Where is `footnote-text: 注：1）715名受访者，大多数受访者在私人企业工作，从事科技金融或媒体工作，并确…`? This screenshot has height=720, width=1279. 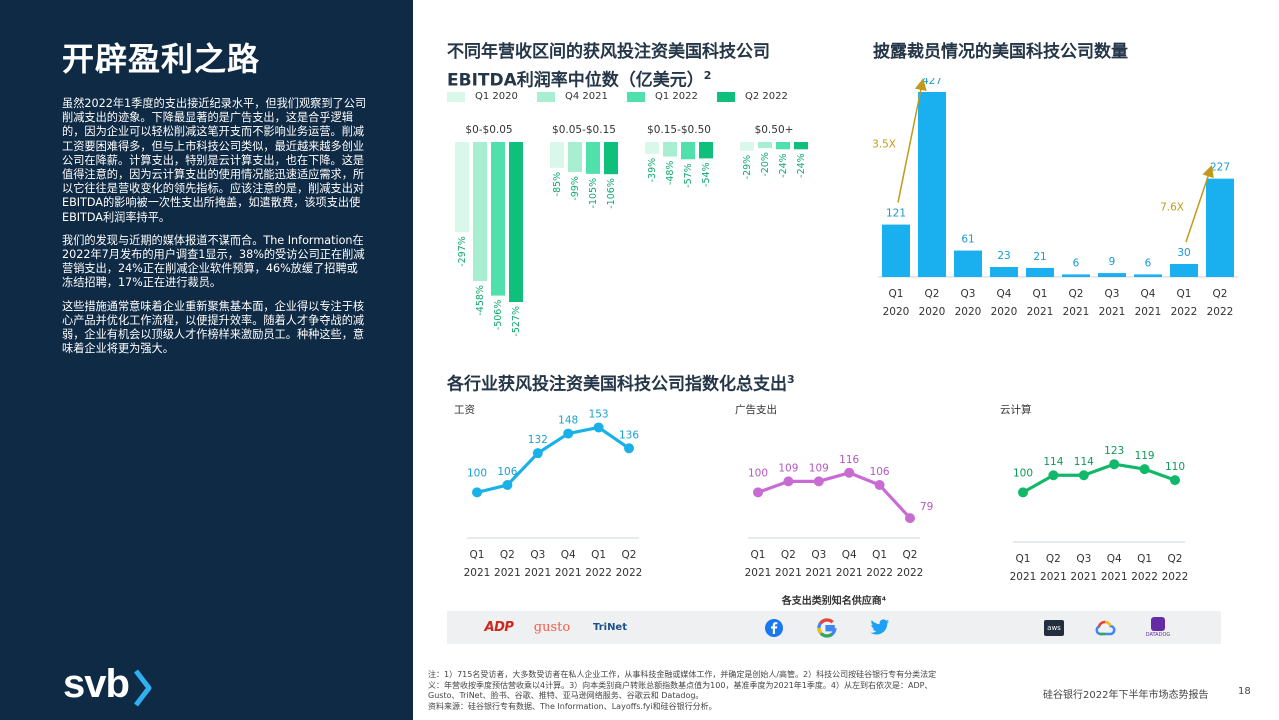
footnote-text: 注：1）715名受访者，大多数受访者在私人企业工作，从事科技金融或媒体工作，并确… is located at coordinates (682, 685).